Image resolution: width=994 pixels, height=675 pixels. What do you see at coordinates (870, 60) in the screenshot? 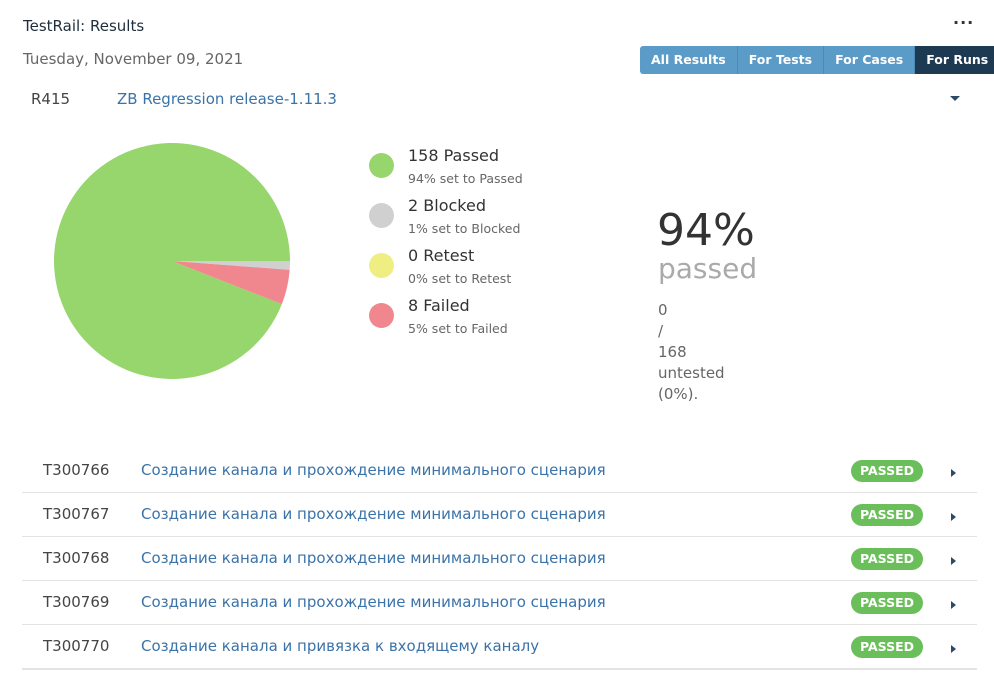
I see `tab-for-cases: For Cases` at bounding box center [870, 60].